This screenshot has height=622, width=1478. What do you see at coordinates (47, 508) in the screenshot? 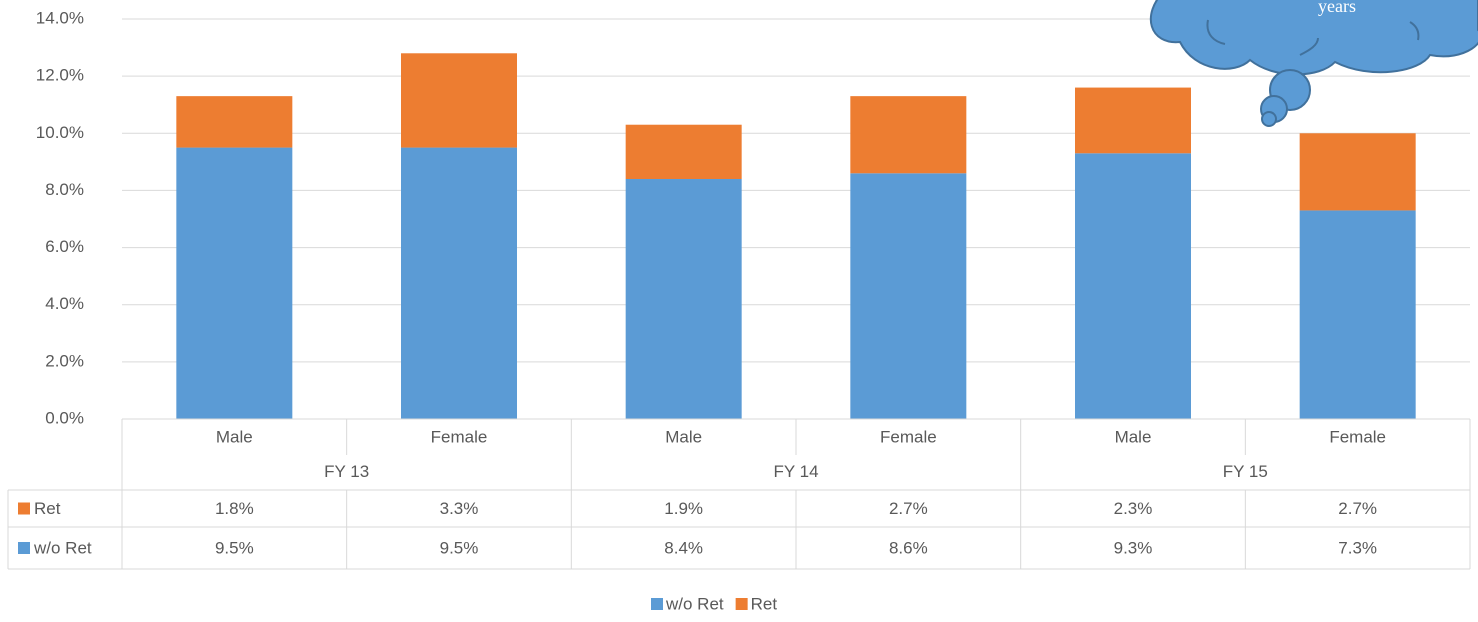
I see `table-row-label: Ret` at bounding box center [47, 508].